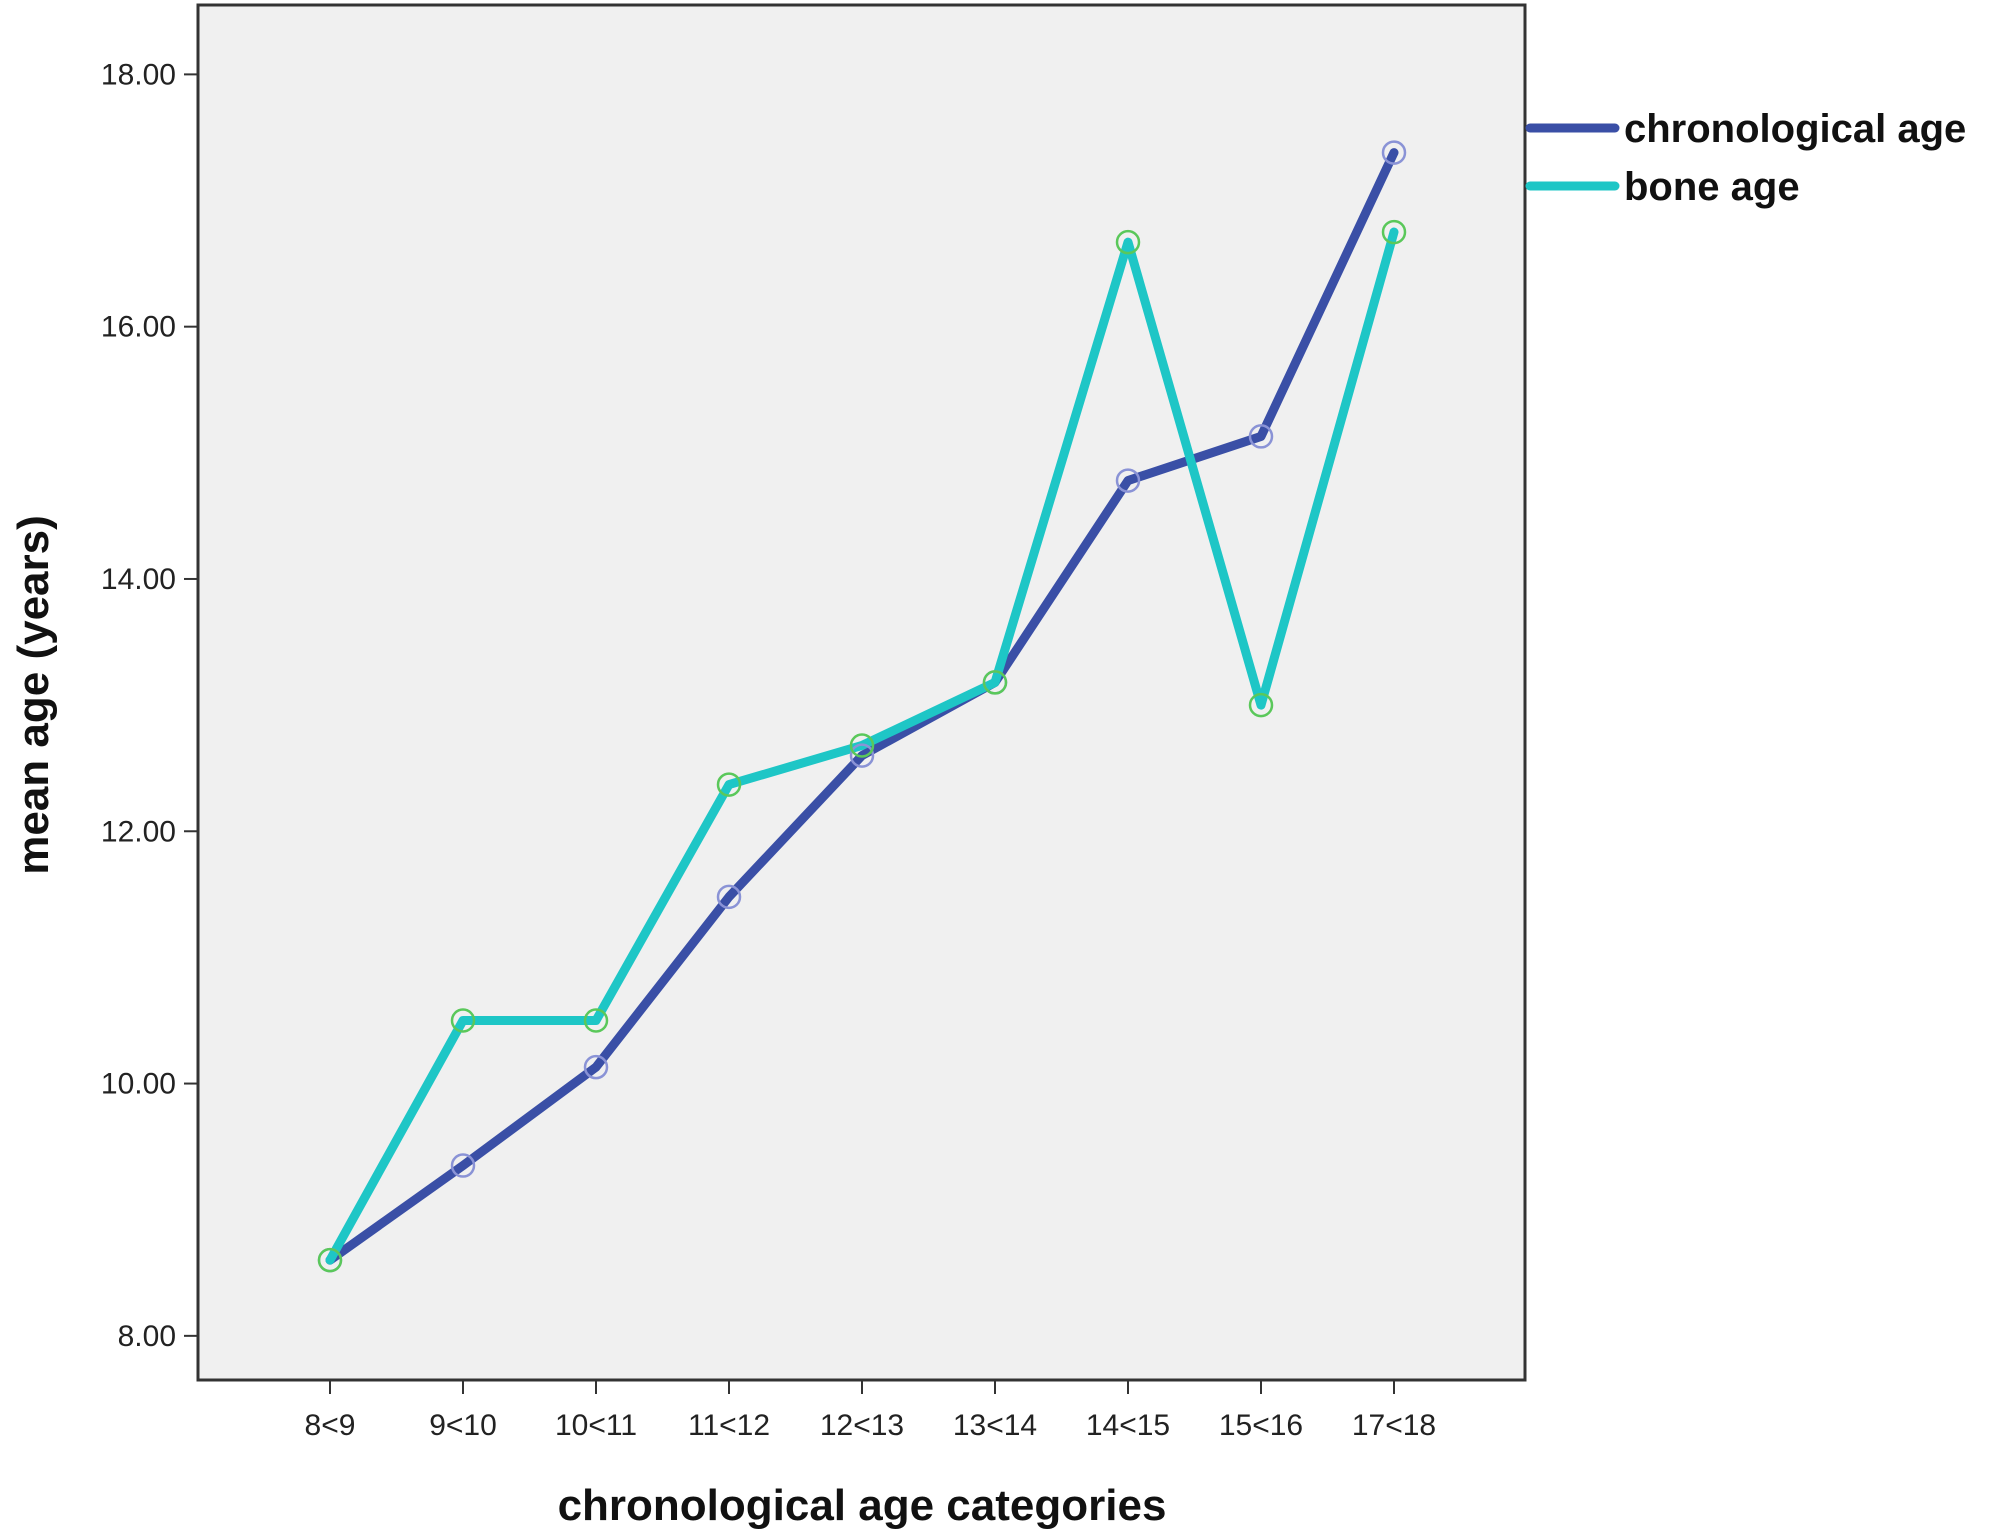  I want to click on y-tick-label: 18.00, so click(138, 74).